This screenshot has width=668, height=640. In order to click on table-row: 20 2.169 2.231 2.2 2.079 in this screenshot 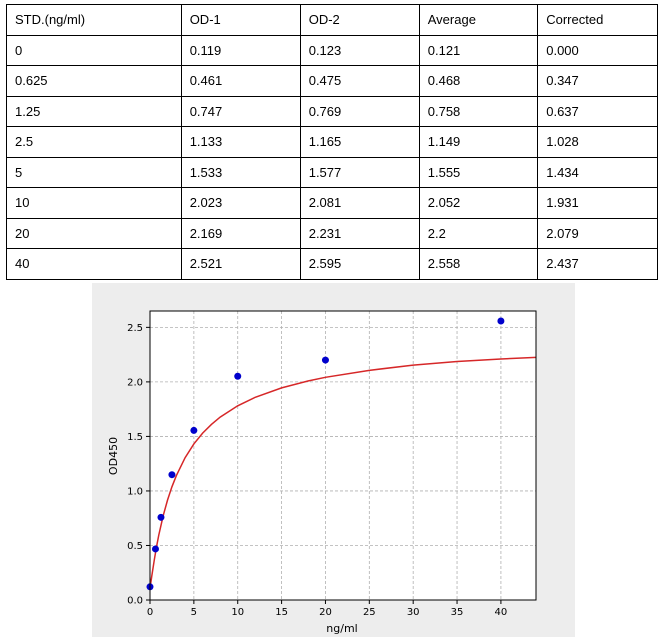, I will do `click(332, 233)`.